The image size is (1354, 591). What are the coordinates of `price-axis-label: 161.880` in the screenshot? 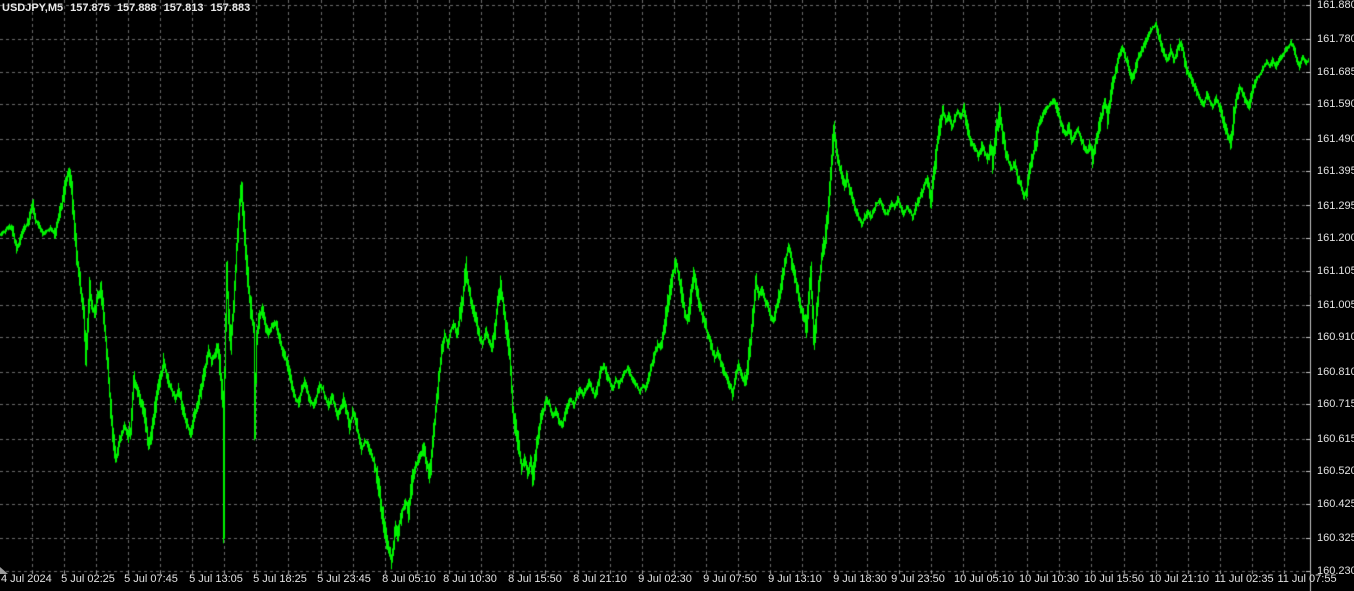 It's located at (1335, 5).